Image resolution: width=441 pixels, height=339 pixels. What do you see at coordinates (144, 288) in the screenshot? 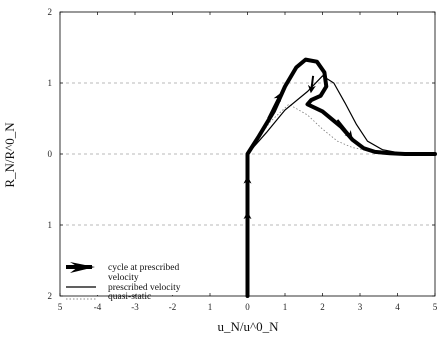
I see `legend-label-prescribed: prescribed velocity` at bounding box center [144, 288].